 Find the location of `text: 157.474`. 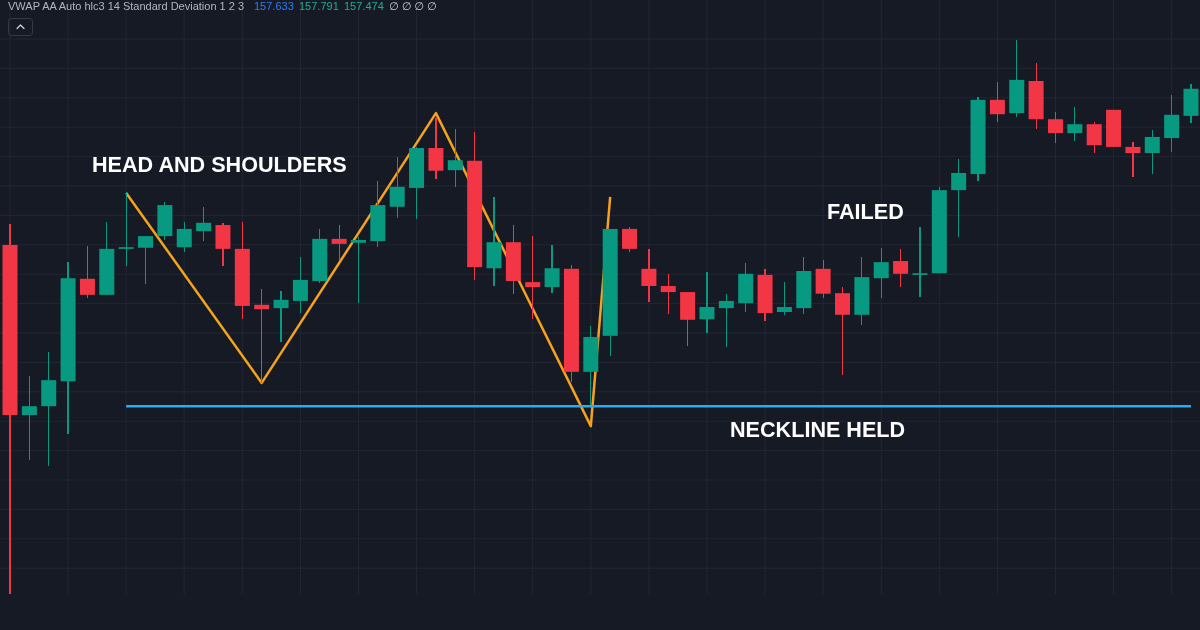

text: 157.474 is located at coordinates (364, 6).